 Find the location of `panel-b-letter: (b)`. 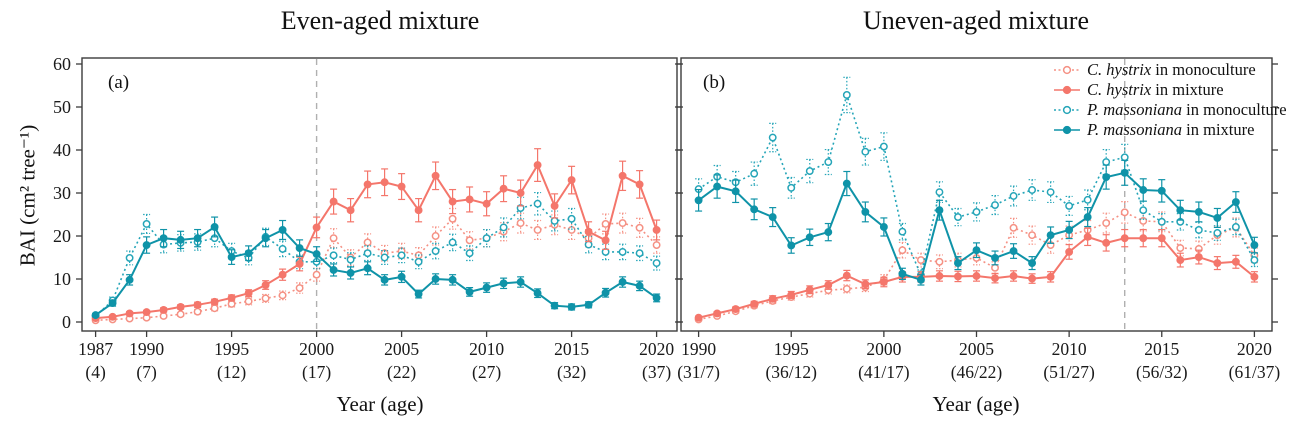

panel-b-letter: (b) is located at coordinates (714, 82).